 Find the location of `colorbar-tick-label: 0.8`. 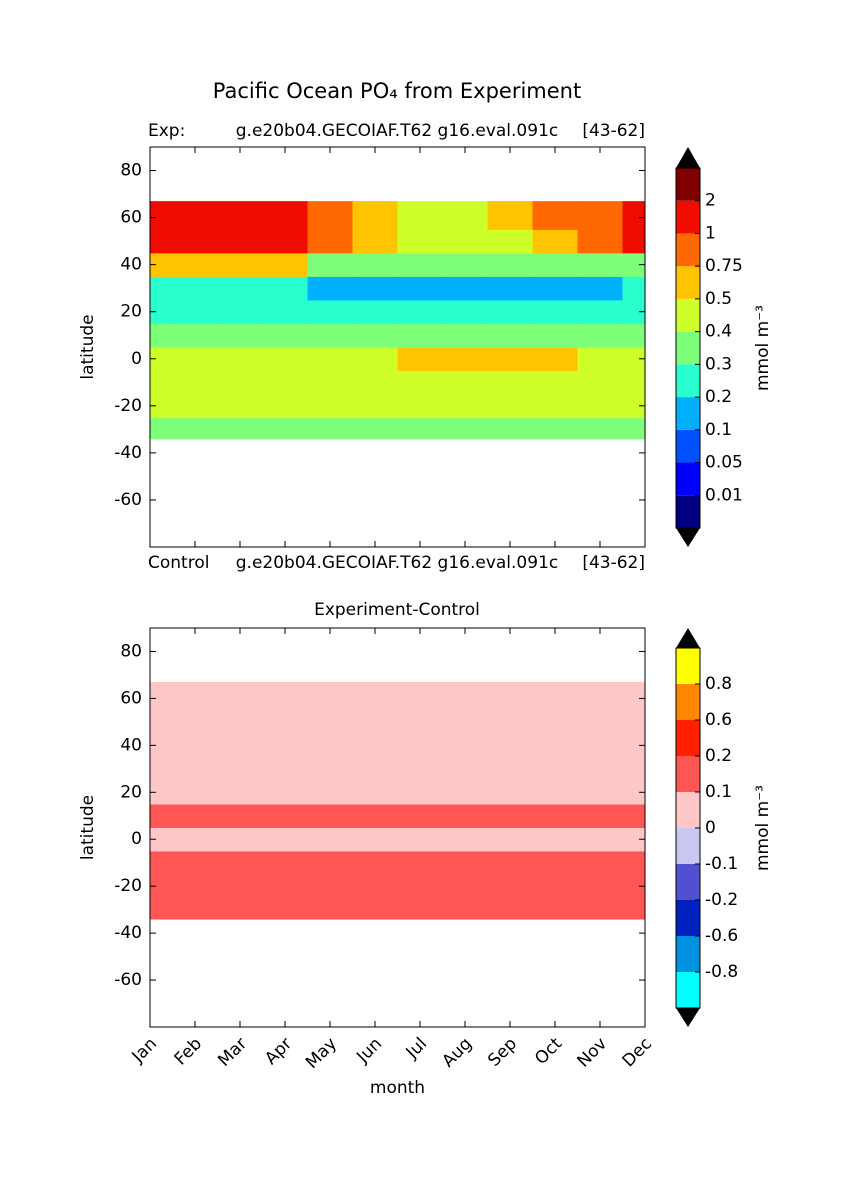

colorbar-tick-label: 0.8 is located at coordinates (718, 684).